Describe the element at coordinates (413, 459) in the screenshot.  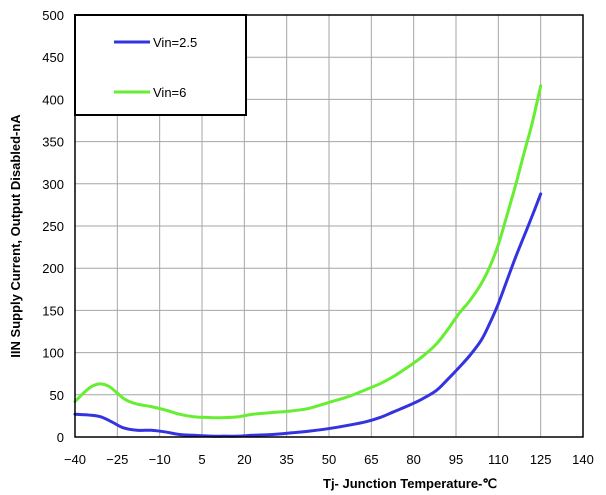
I see `x-tick-label: 80` at that location.